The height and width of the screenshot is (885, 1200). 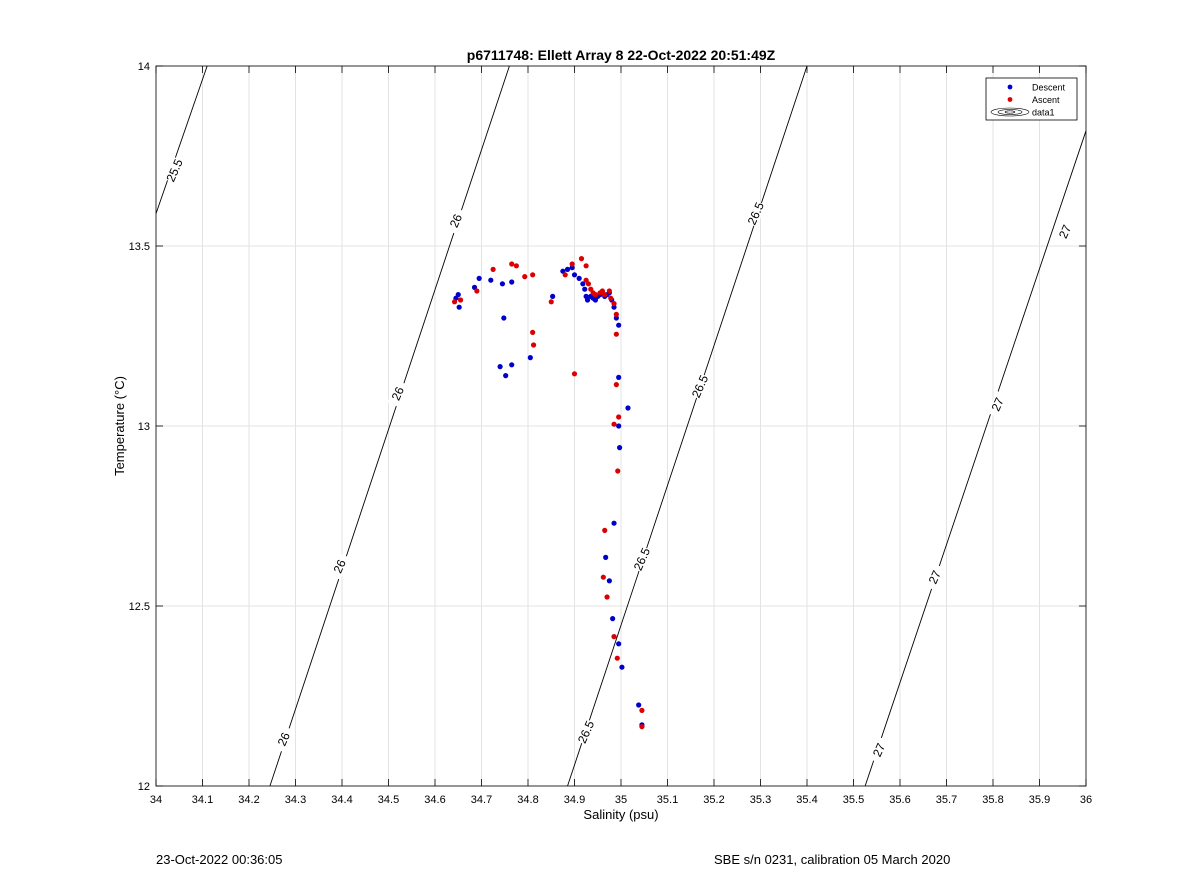 I want to click on contour-label: 25.5, so click(x=174, y=170).